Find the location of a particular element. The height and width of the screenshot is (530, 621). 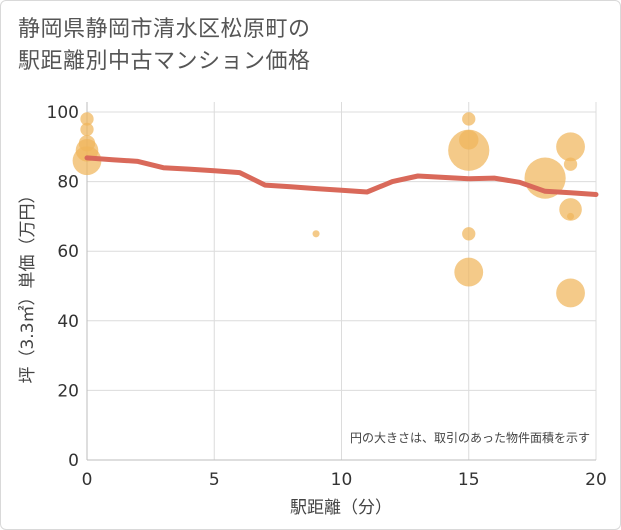

y-axis-label: 坪（3.3㎡）単価（万円） is located at coordinates (28, 284).